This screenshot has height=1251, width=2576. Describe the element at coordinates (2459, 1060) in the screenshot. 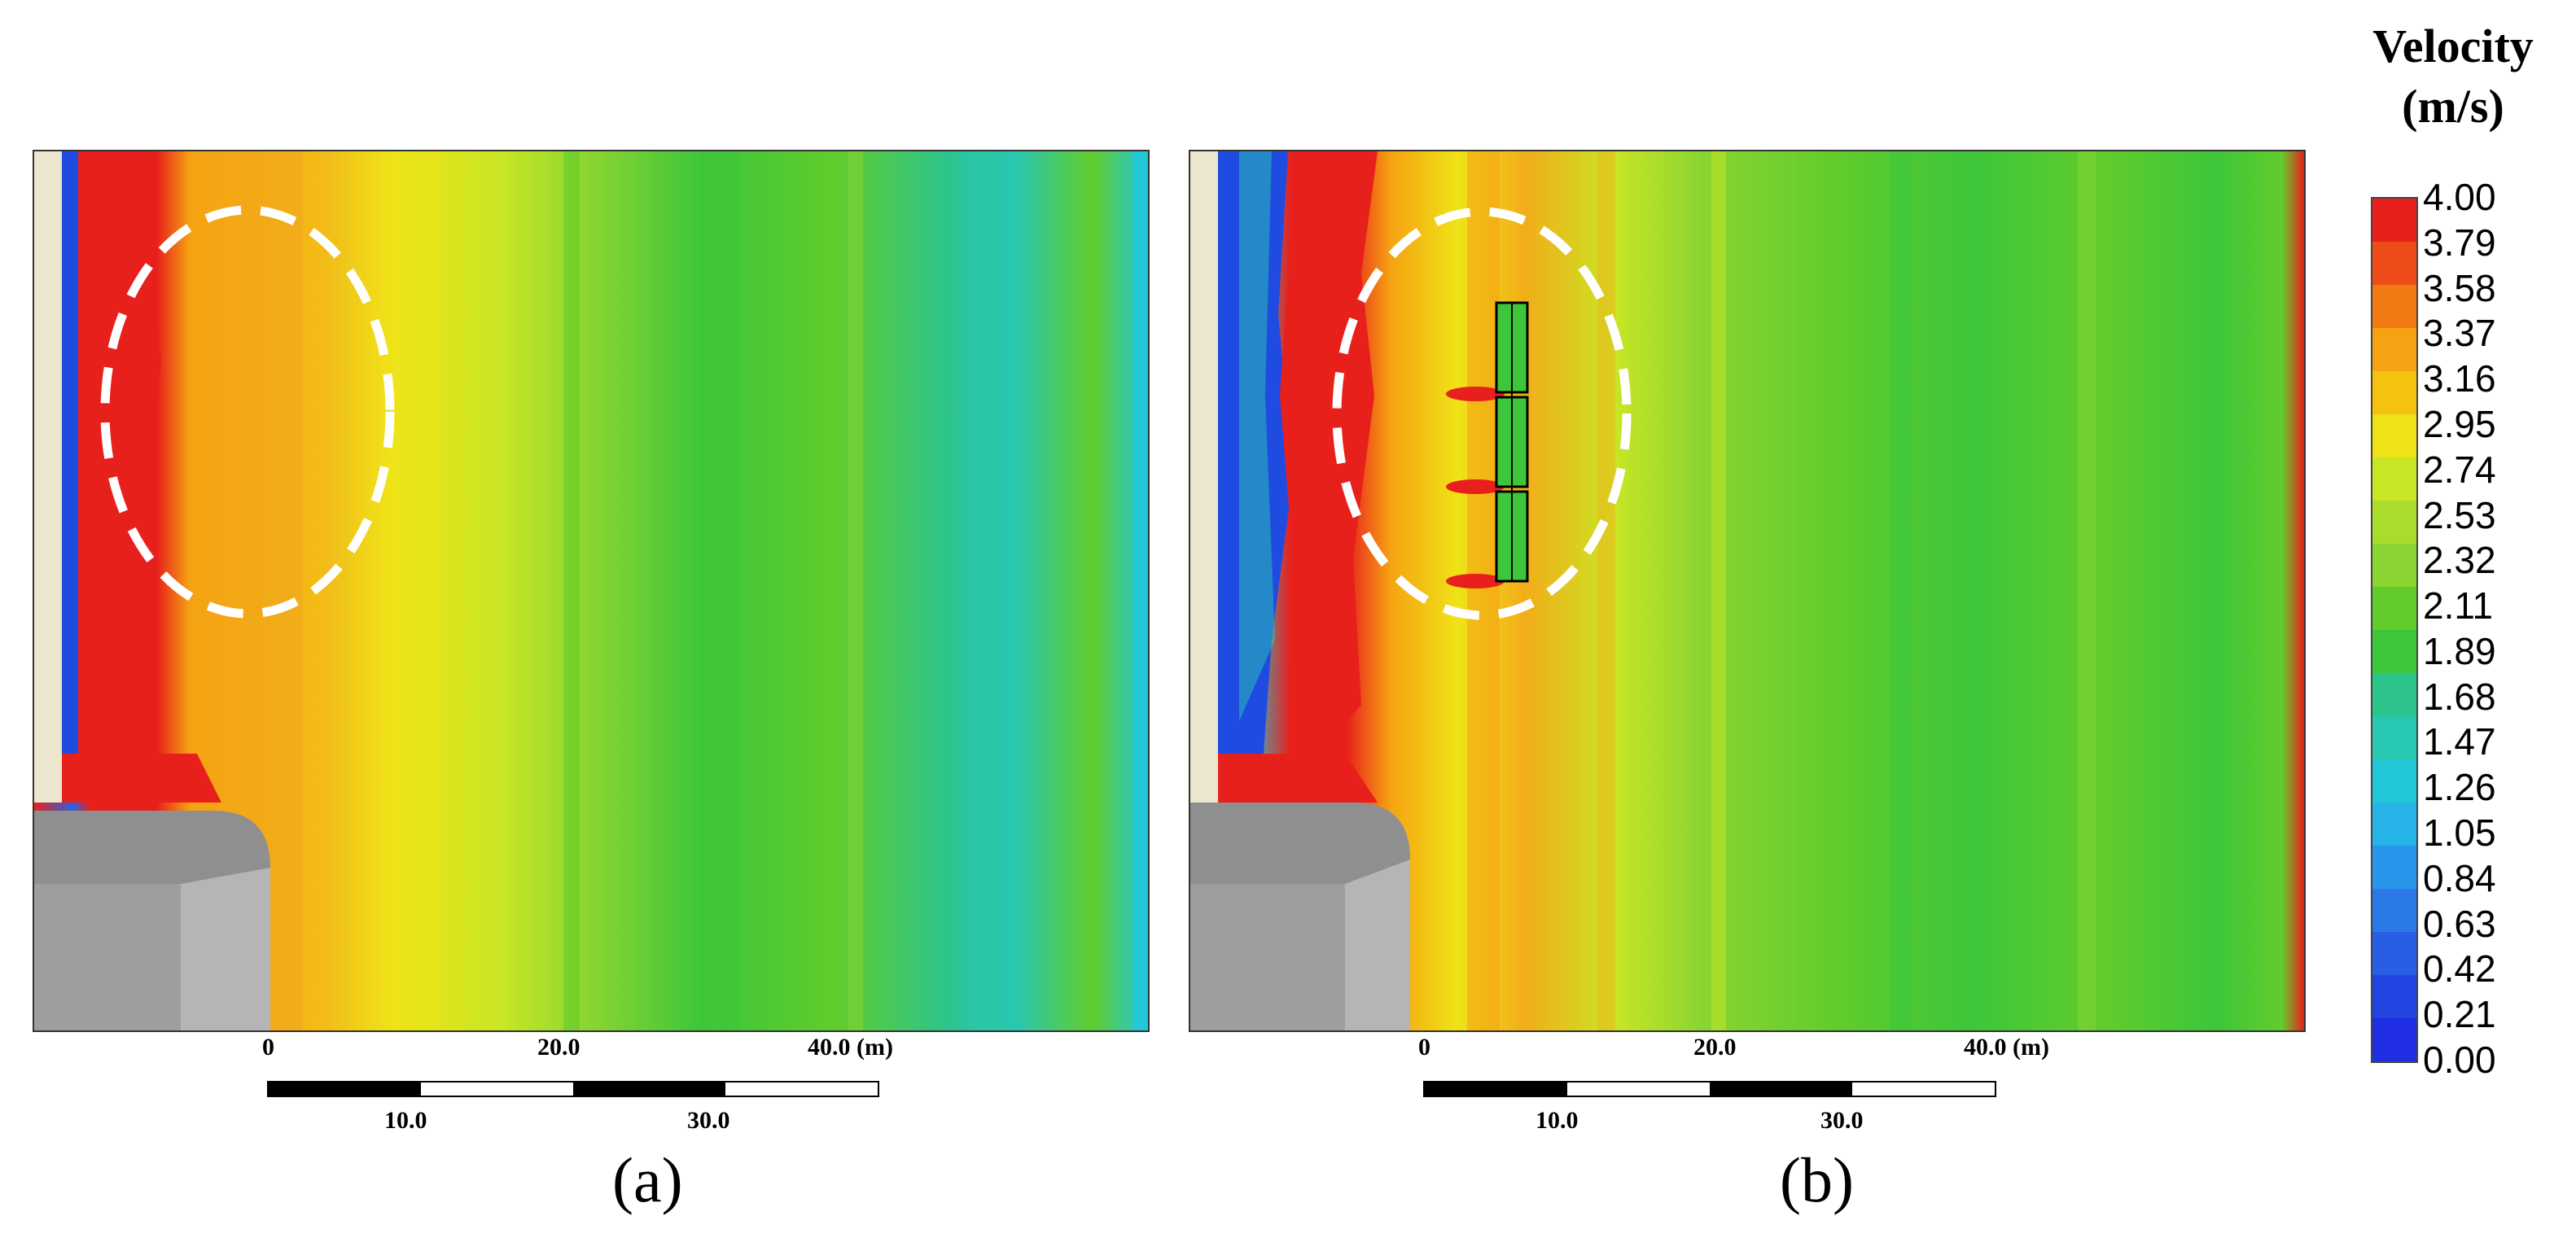

I see `legend-tick-label: 0.00` at that location.